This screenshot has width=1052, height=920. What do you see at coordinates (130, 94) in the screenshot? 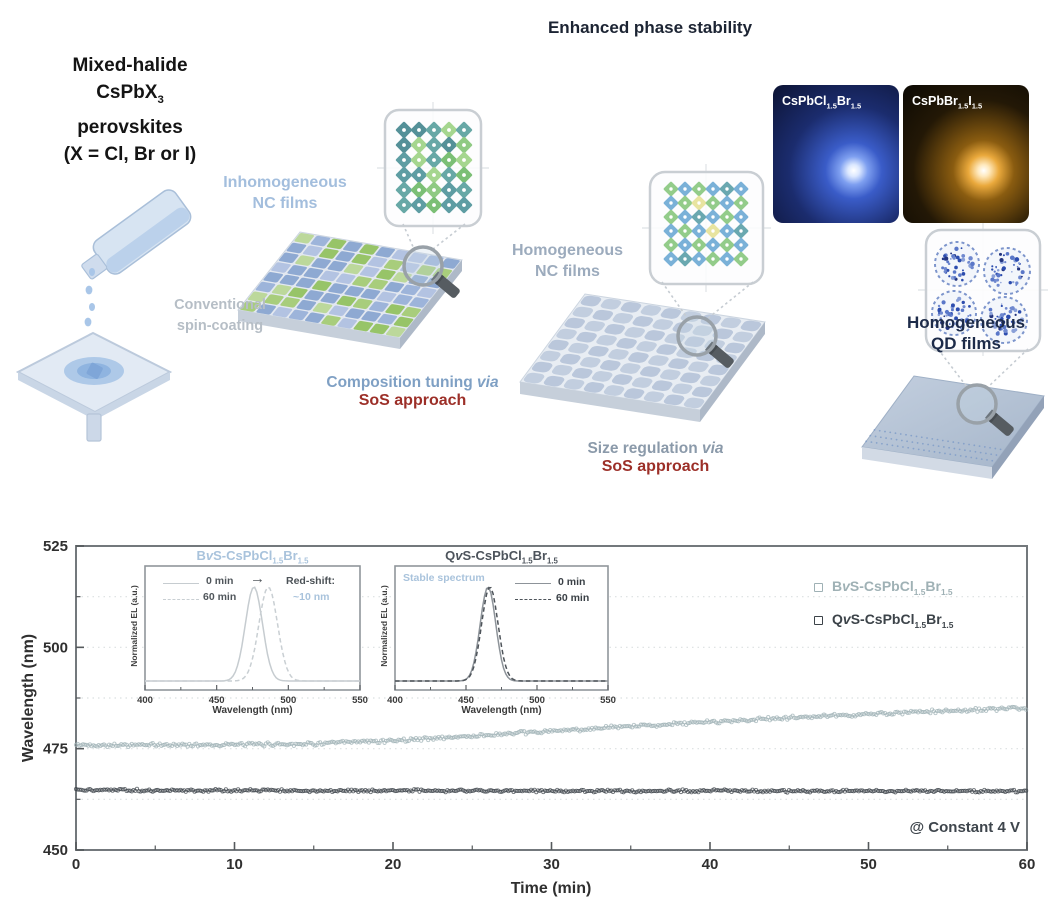
I see `precursor-formula: CsPbX3` at bounding box center [130, 94].